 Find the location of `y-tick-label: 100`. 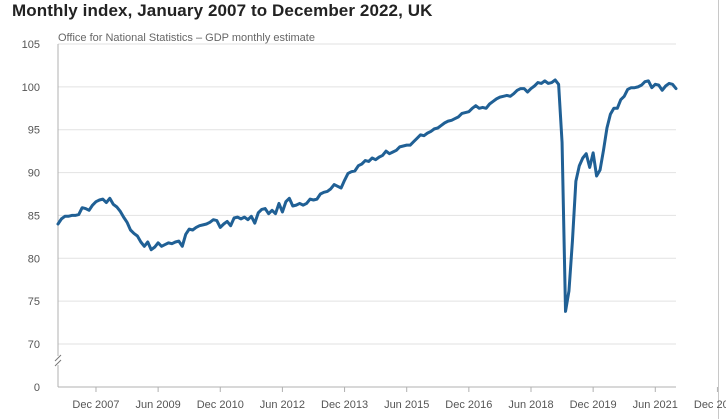

y-tick-label: 100 is located at coordinates (31, 88).